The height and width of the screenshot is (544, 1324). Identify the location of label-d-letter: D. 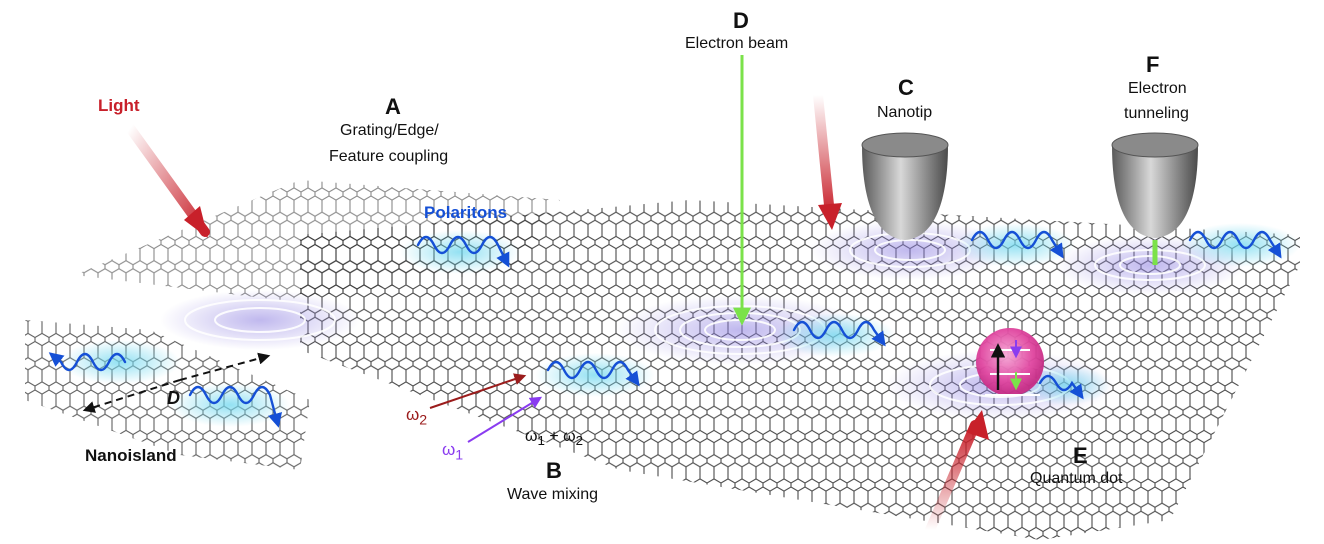
(741, 20).